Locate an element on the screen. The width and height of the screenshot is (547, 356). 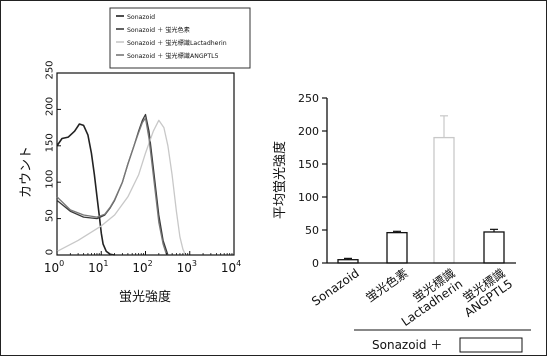
bar-y-tick-label: 250 is located at coordinates (308, 98).